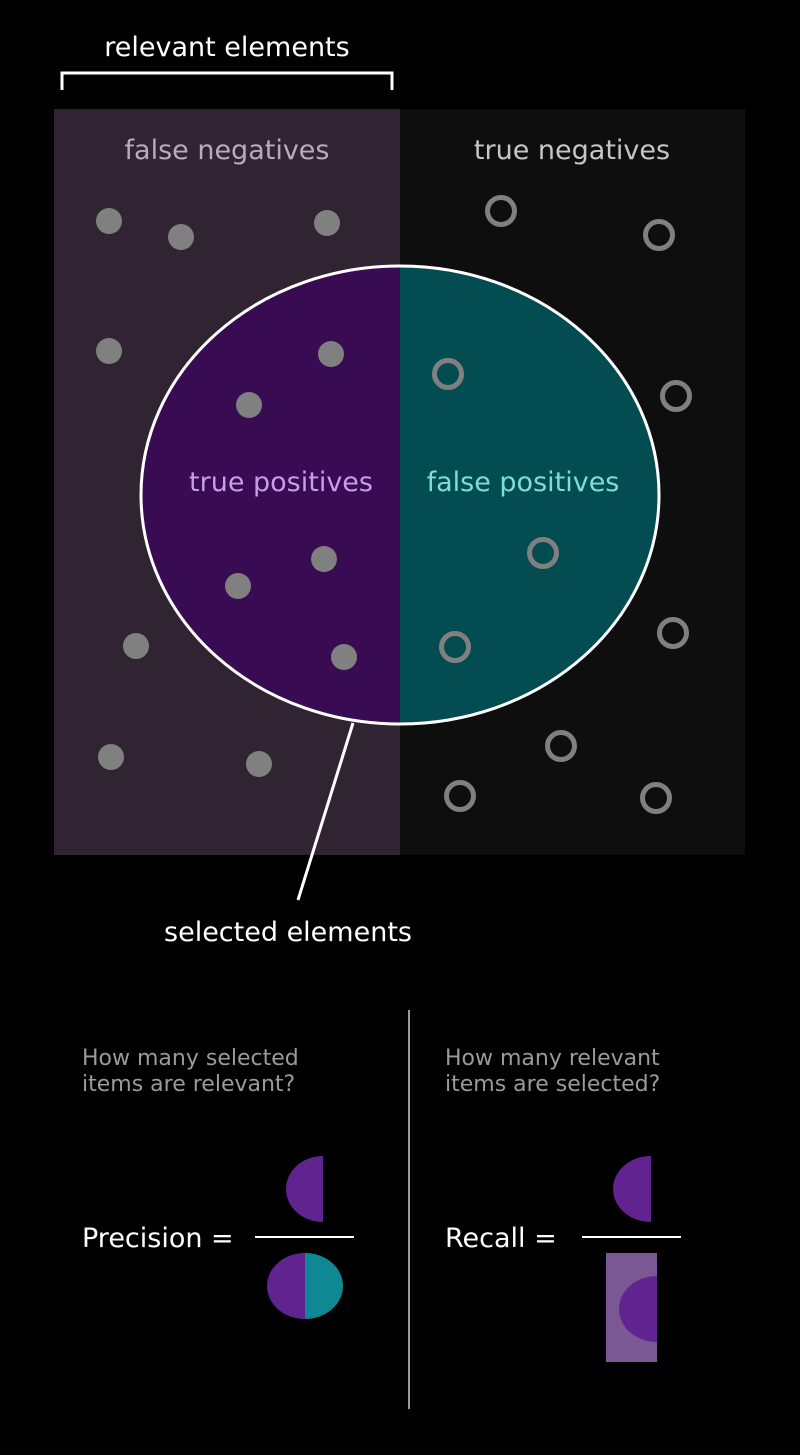  Describe the element at coordinates (572, 150) in the screenshot. I see `true-negatives-label: true negatives` at that location.